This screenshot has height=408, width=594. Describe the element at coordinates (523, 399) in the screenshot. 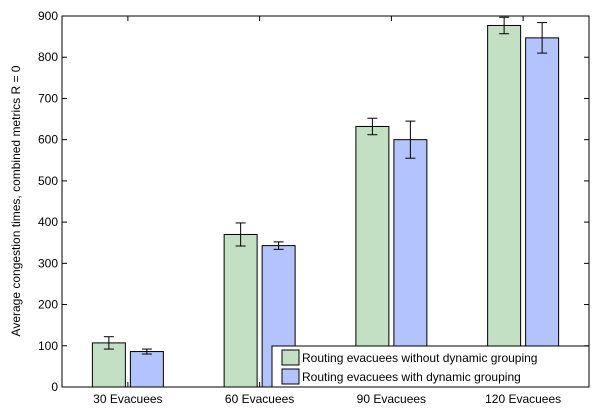

I see `x-tick-label-3: 120 Evacuees` at that location.